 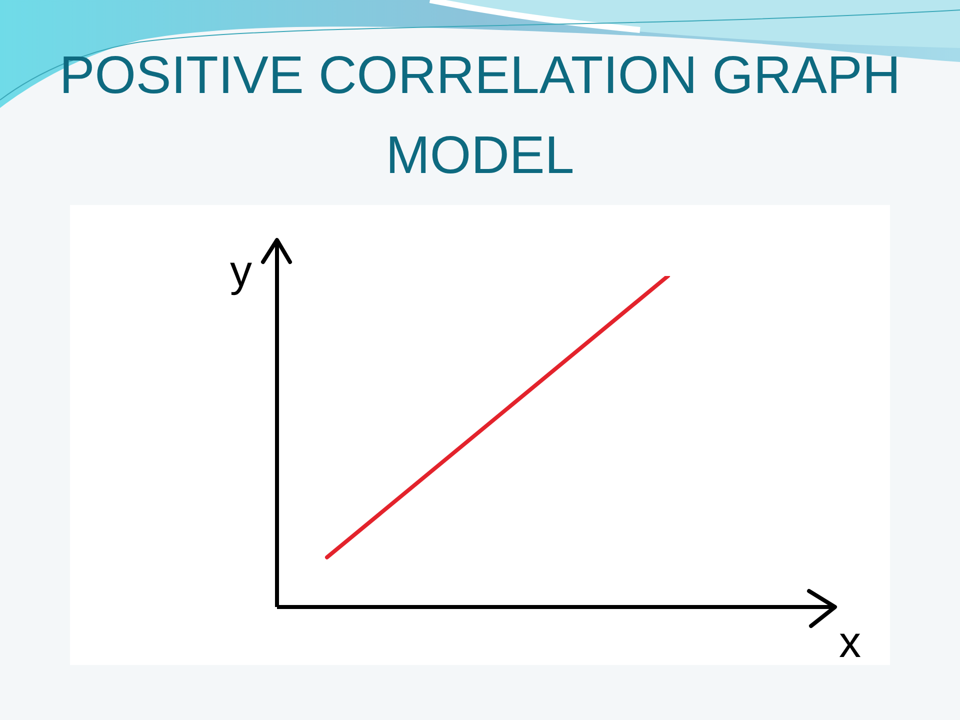 I want to click on x-axis-title: x, so click(x=850, y=642).